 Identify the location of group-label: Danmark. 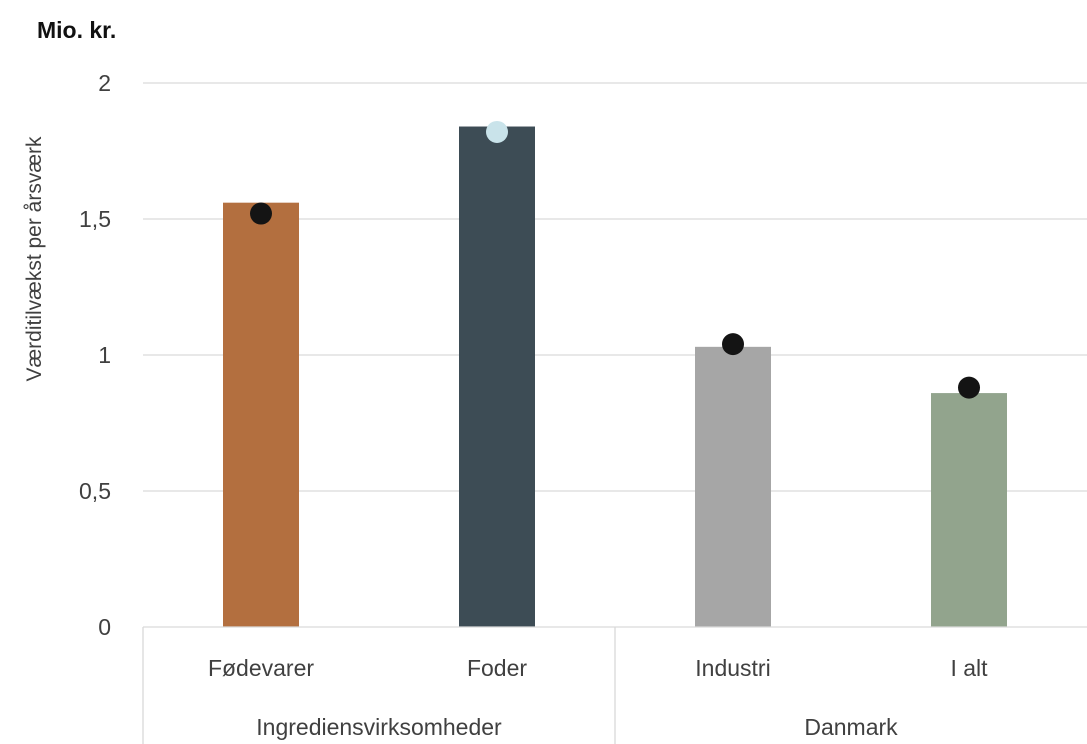
(851, 727).